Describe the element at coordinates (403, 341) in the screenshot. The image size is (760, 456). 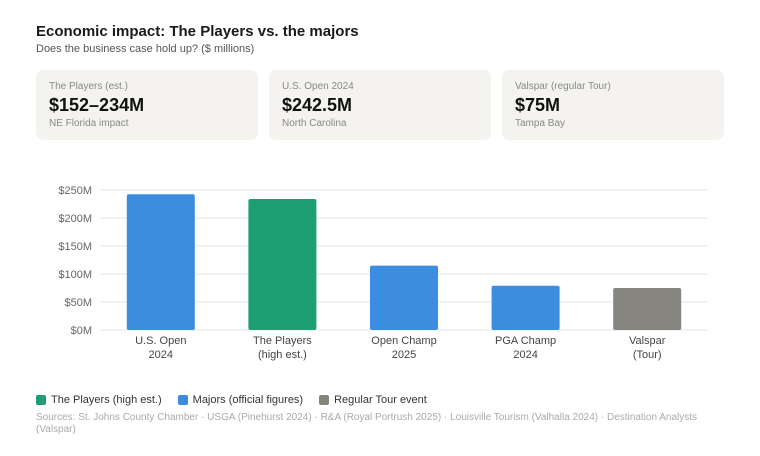
I see `x-tick-label: Open Champ` at that location.